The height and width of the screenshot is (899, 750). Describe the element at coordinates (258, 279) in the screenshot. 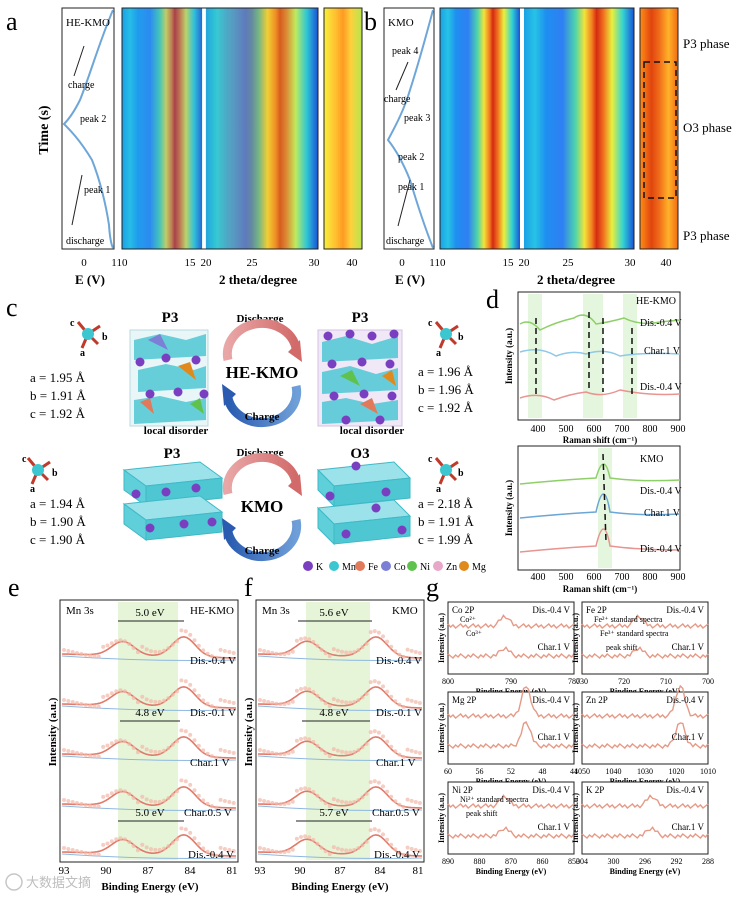

I see `panel-a-2theta-label: 2 theta/degree` at that location.